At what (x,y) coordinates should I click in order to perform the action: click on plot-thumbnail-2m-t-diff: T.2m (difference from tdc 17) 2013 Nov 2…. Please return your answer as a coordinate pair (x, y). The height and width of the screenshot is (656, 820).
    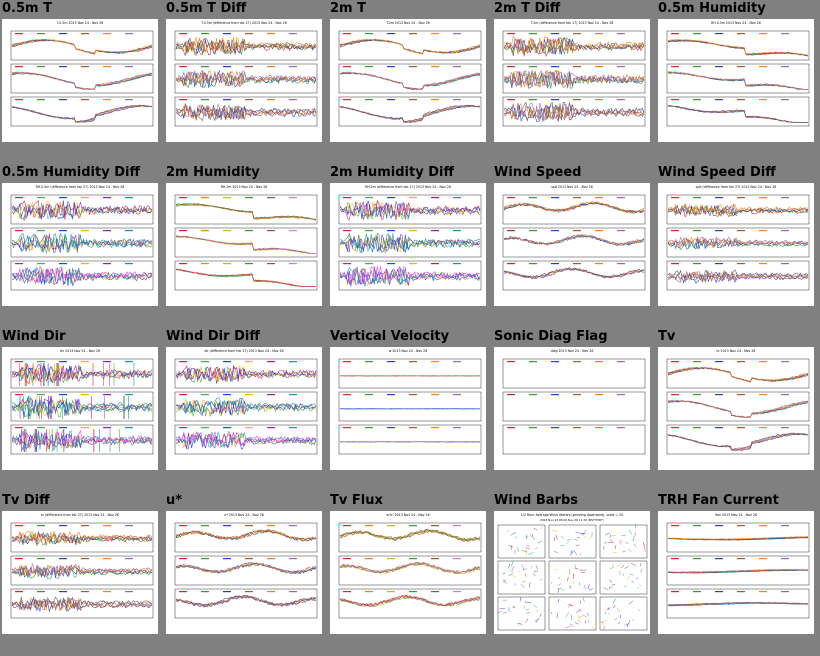
    Looking at the image, I should click on (572, 80).